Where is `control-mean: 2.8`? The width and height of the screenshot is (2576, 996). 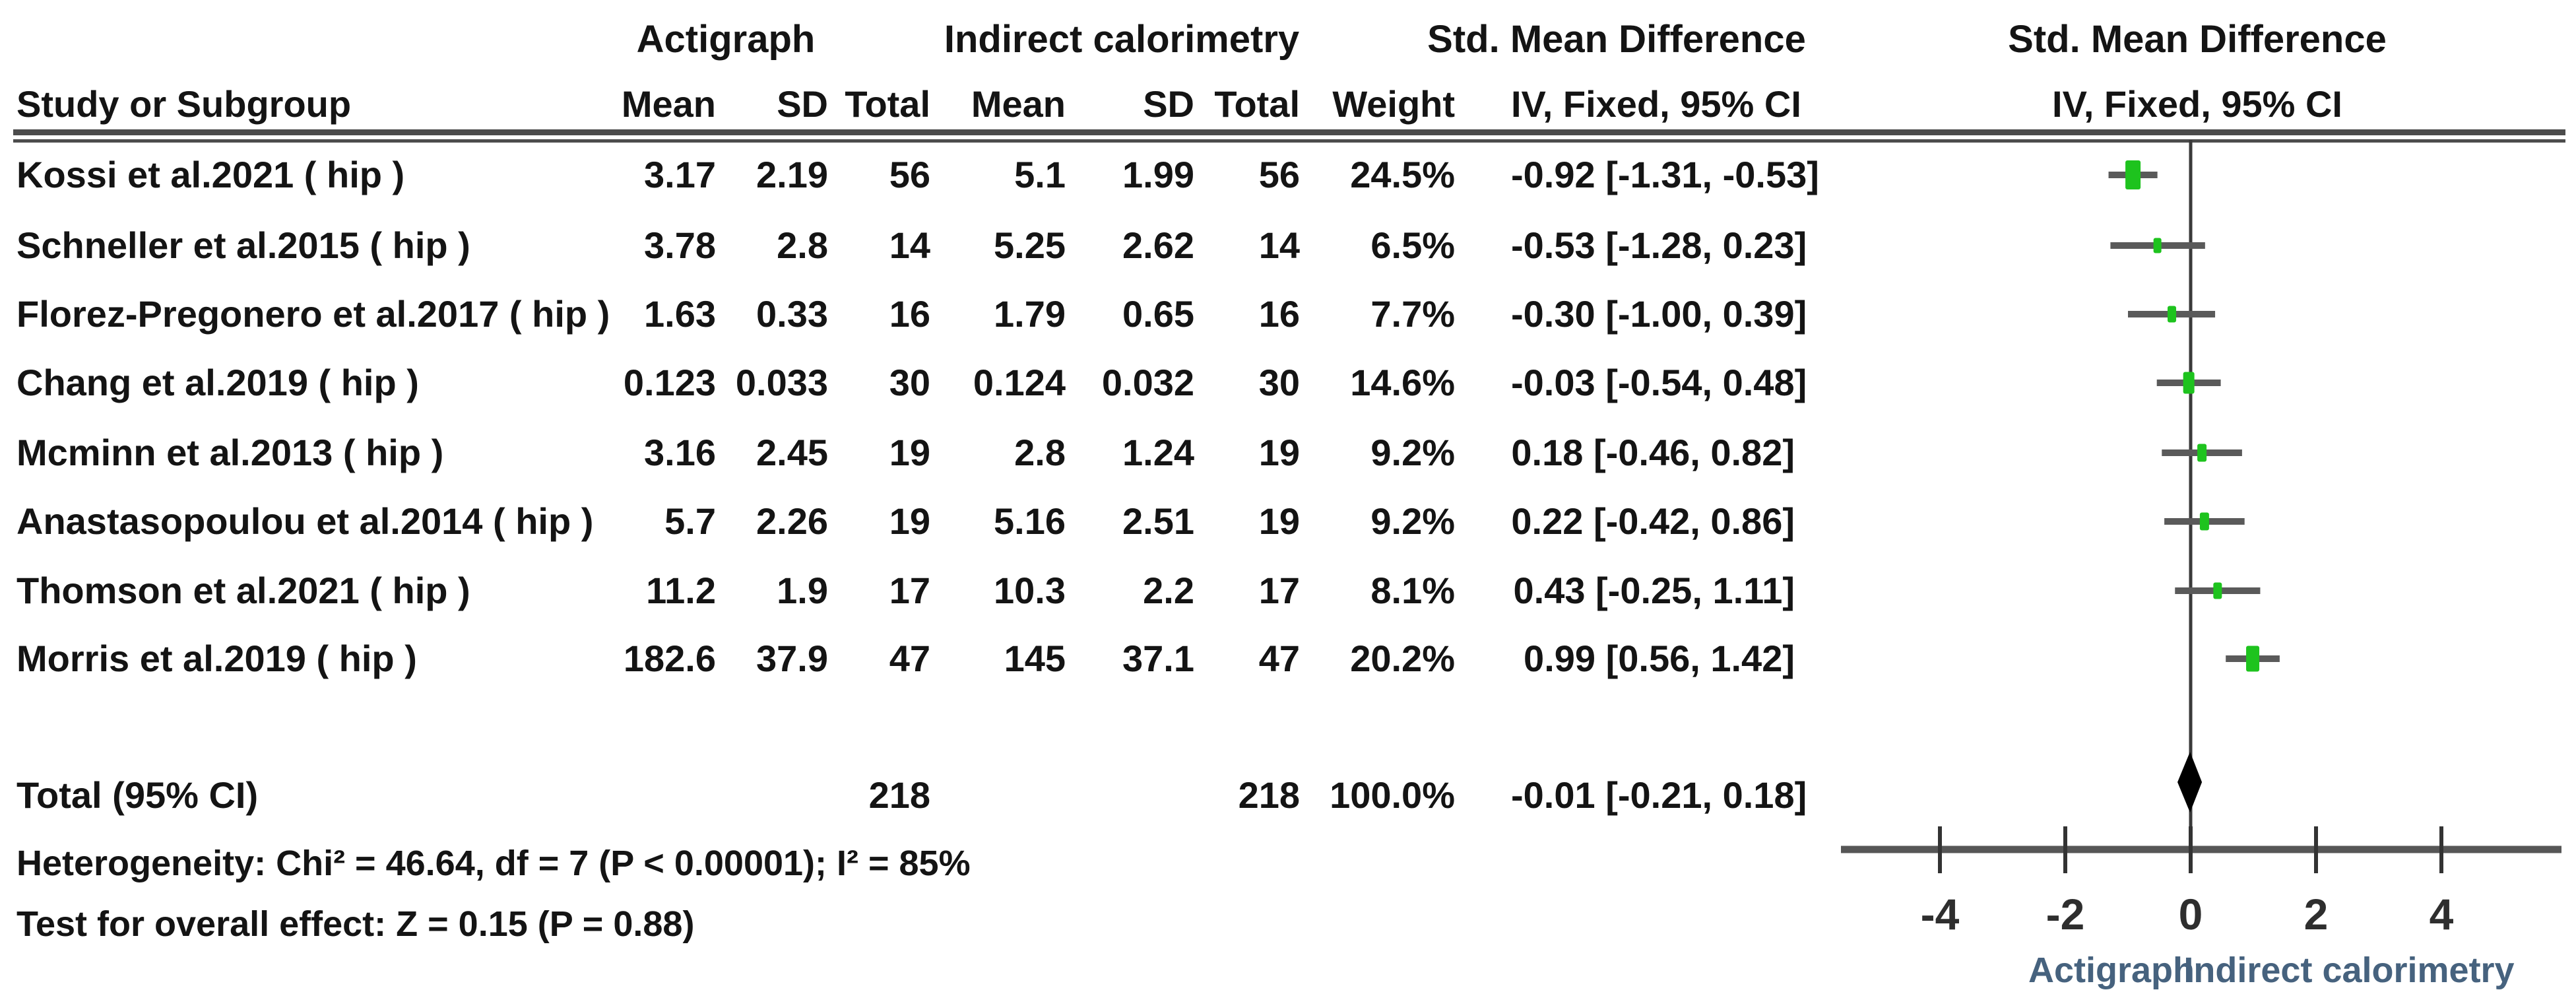 control-mean: 2.8 is located at coordinates (1040, 452).